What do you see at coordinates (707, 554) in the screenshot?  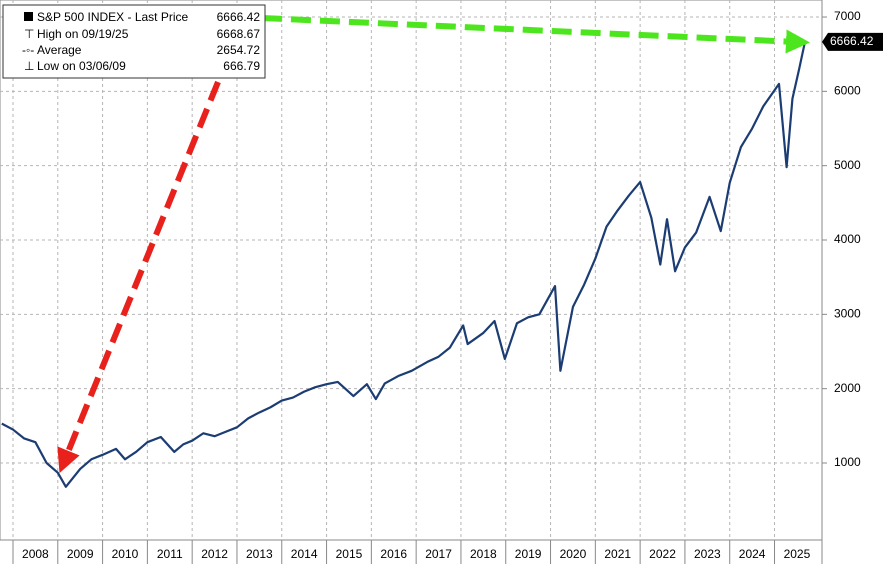 I see `x-tick-label: 2023` at bounding box center [707, 554].